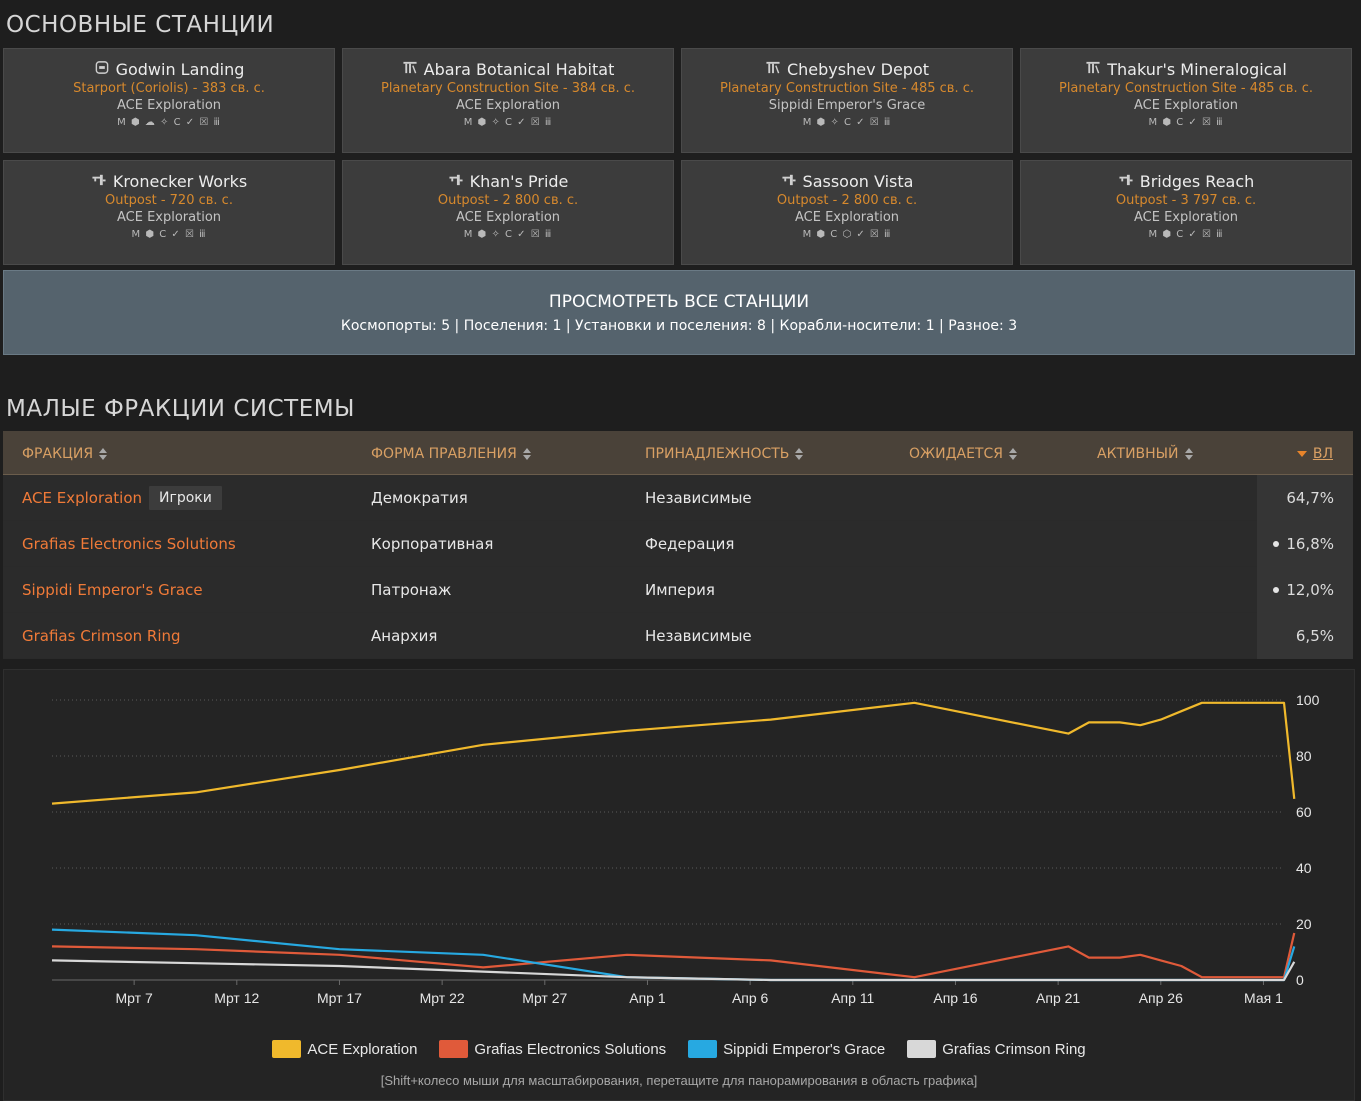  Describe the element at coordinates (1300, 980) in the screenshot. I see `y-tick-label: 0` at that location.